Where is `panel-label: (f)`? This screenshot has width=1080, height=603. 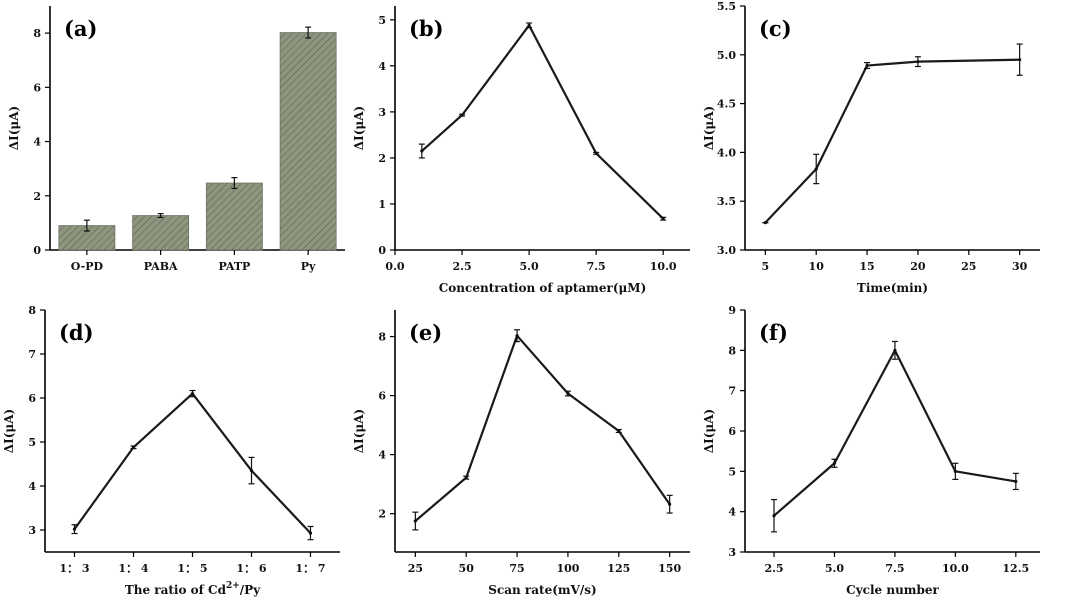 panel-label: (f) is located at coordinates (773, 332).